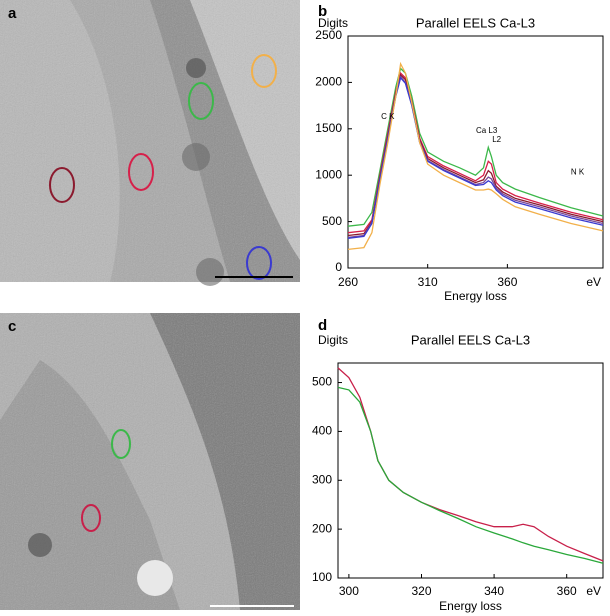 This screenshot has width=610, height=616. What do you see at coordinates (328, 174) in the screenshot?
I see `y-tick-label: 1000` at bounding box center [328, 174].